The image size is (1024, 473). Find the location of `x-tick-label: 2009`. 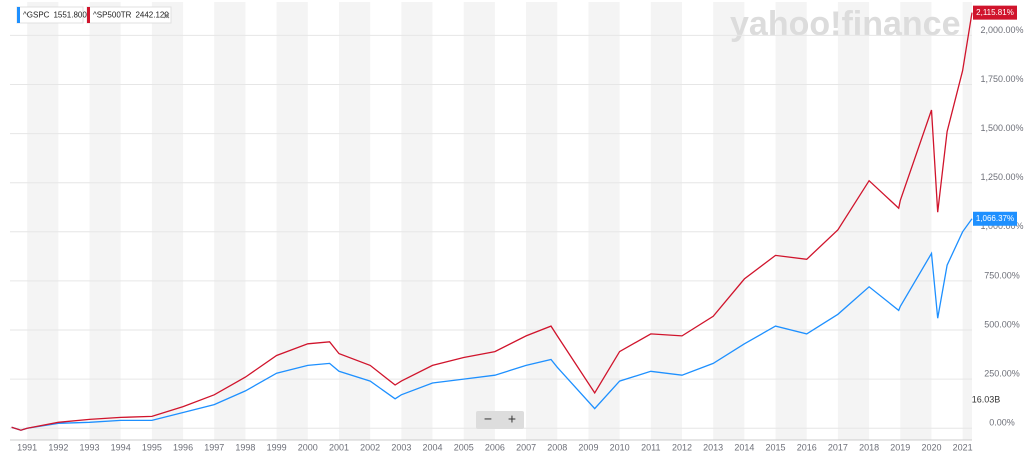

x-tick-label: 2009 is located at coordinates (588, 447).